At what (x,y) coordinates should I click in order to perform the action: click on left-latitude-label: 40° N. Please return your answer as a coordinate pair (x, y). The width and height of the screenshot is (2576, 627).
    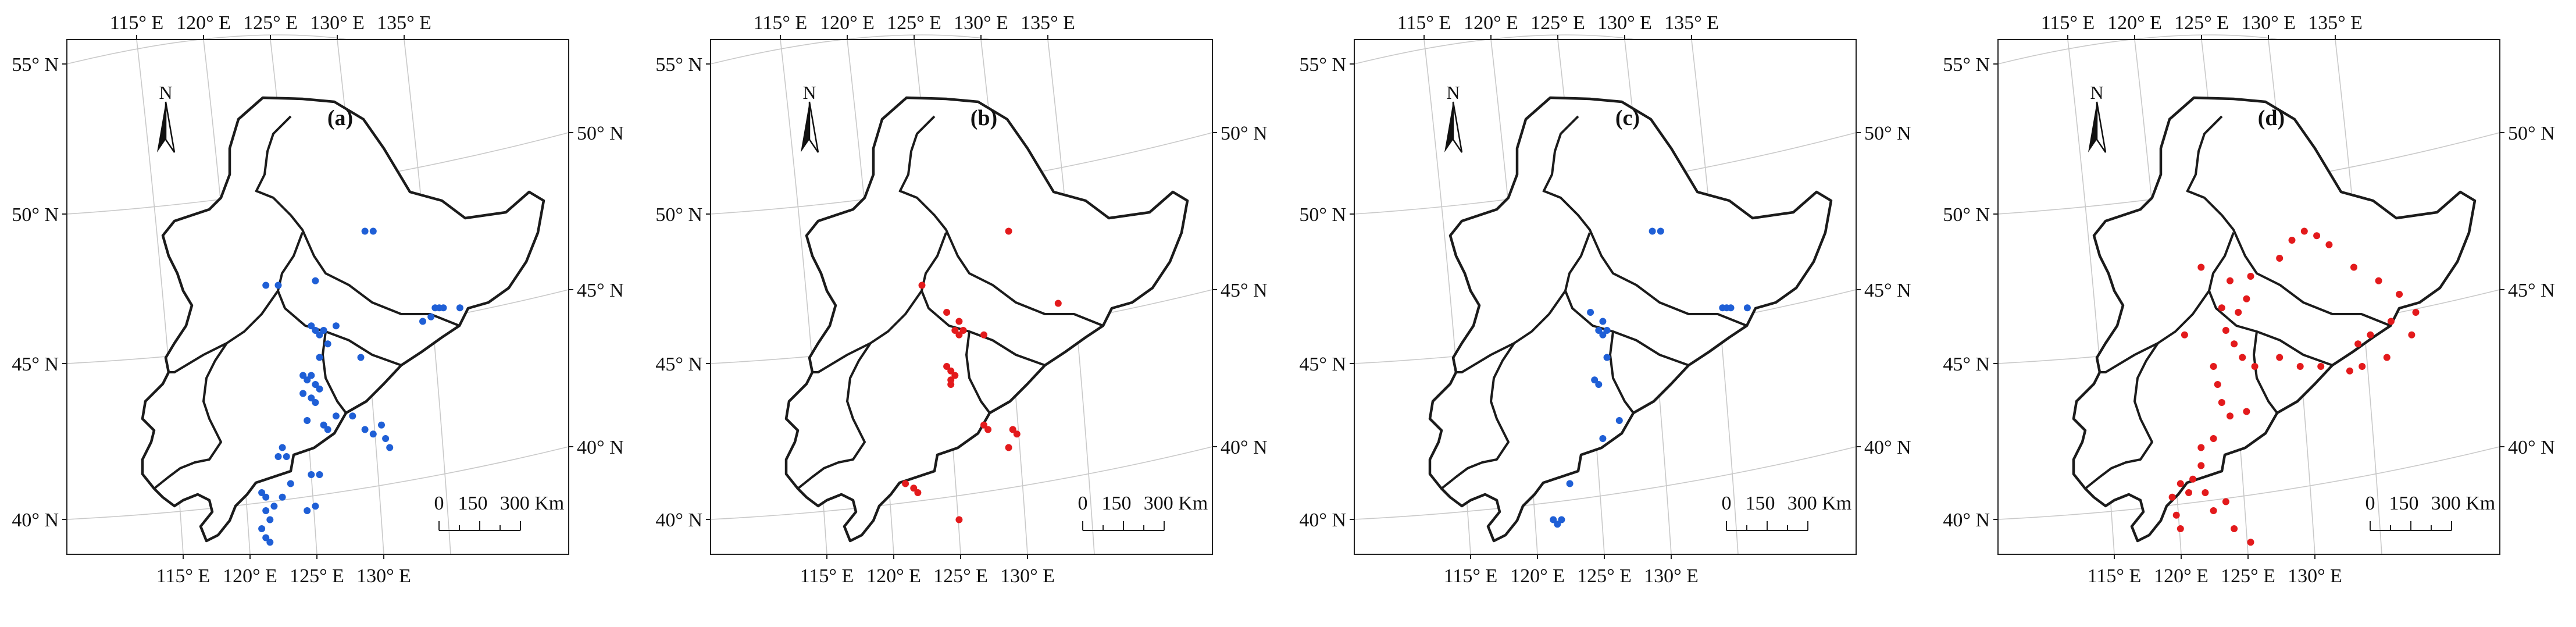
    Looking at the image, I should click on (36, 520).